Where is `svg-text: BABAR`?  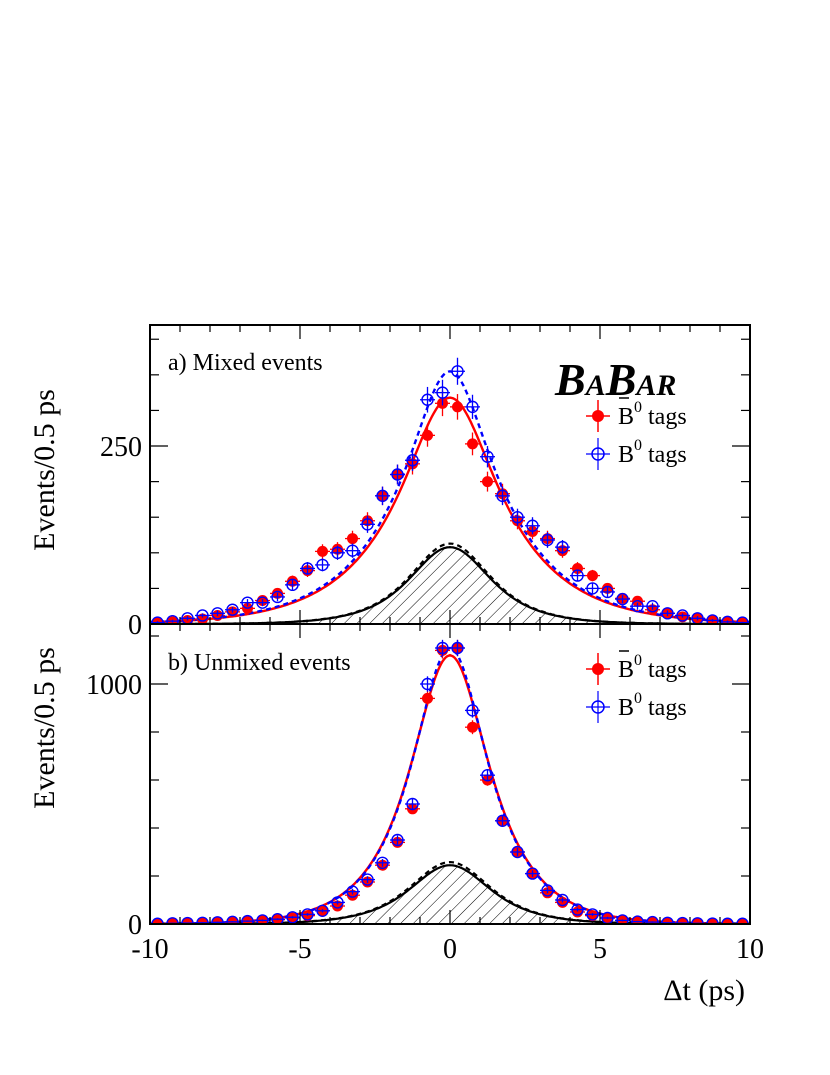
svg-text: BABAR is located at coordinates (615, 379).